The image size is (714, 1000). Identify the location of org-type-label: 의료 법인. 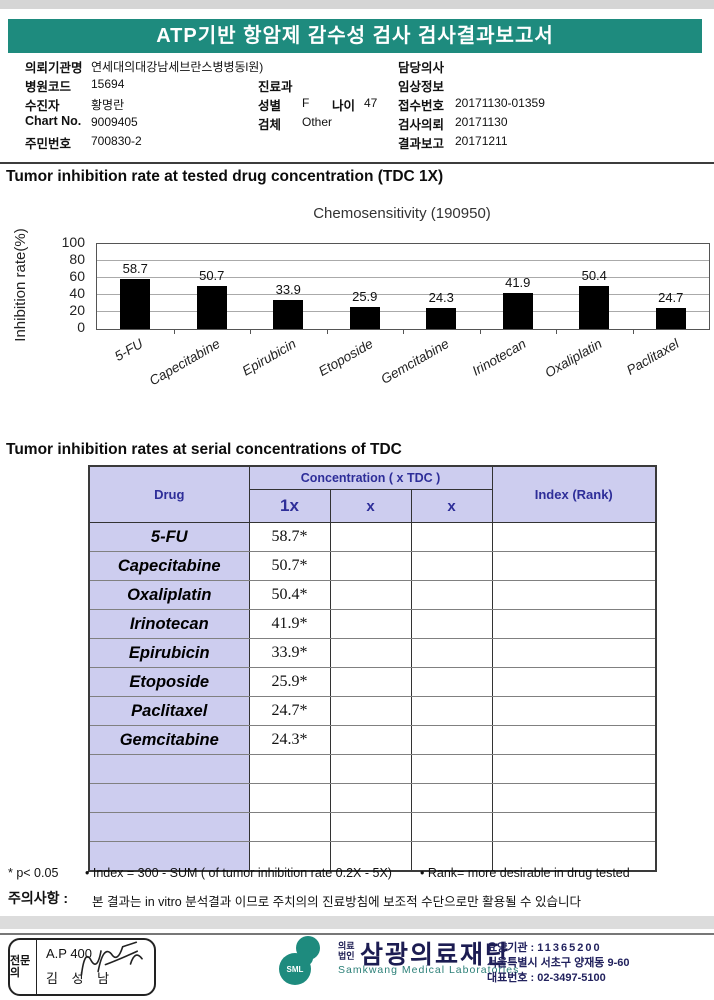
(346, 951).